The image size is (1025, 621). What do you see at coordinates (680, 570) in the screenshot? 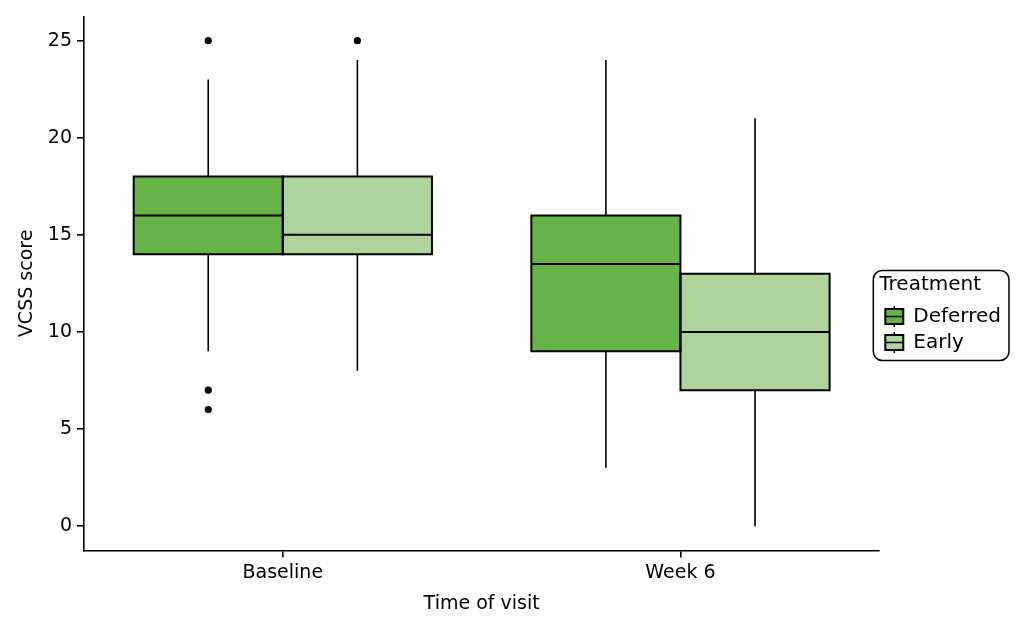
I see `x-tick-label: Week 6` at bounding box center [680, 570].